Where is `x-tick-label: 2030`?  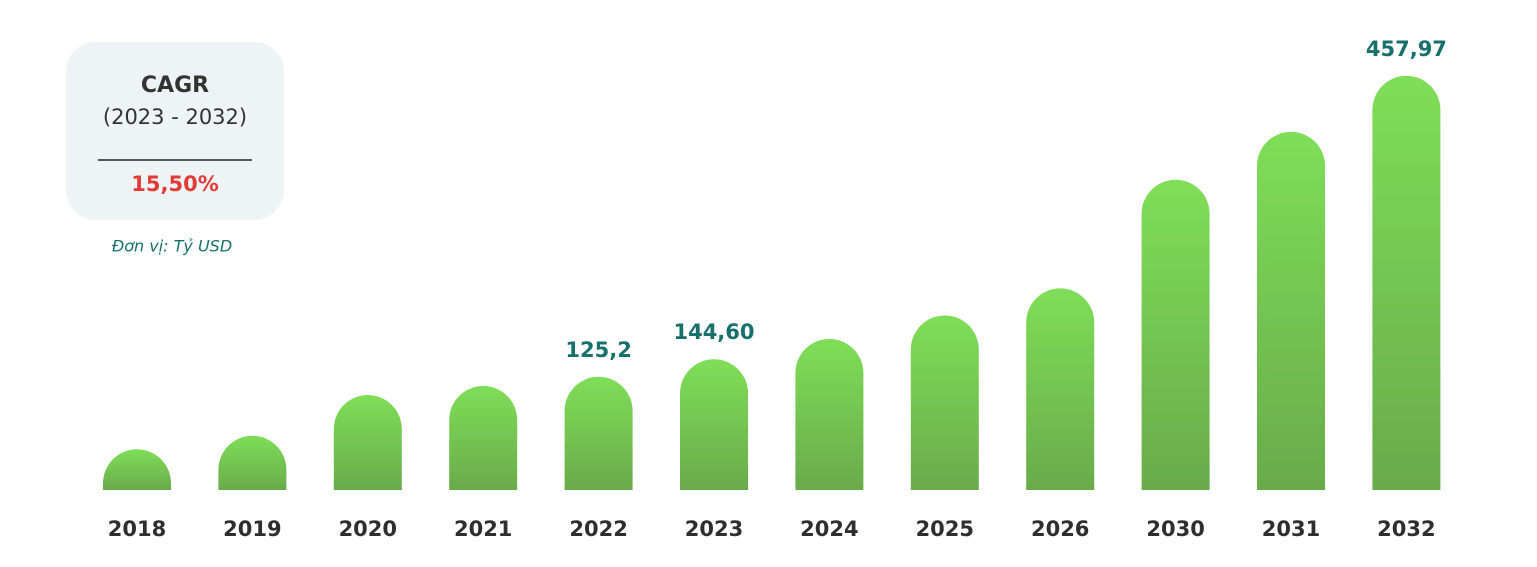 x-tick-label: 2030 is located at coordinates (1175, 529).